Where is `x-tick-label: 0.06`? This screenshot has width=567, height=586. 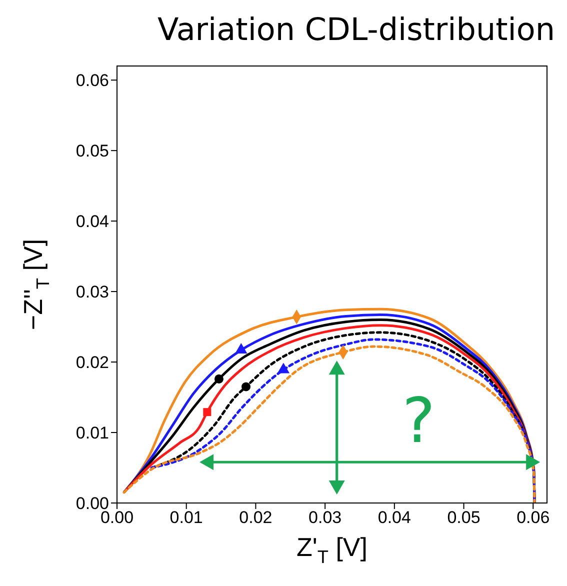
x-tick-label: 0.06 is located at coordinates (533, 518).